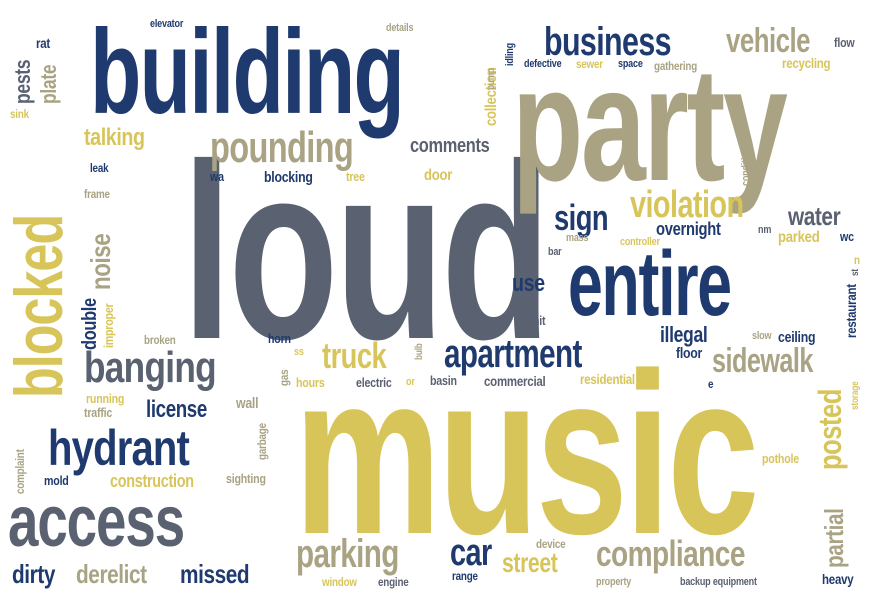  I want to click on word-wall: wall, so click(247, 403).